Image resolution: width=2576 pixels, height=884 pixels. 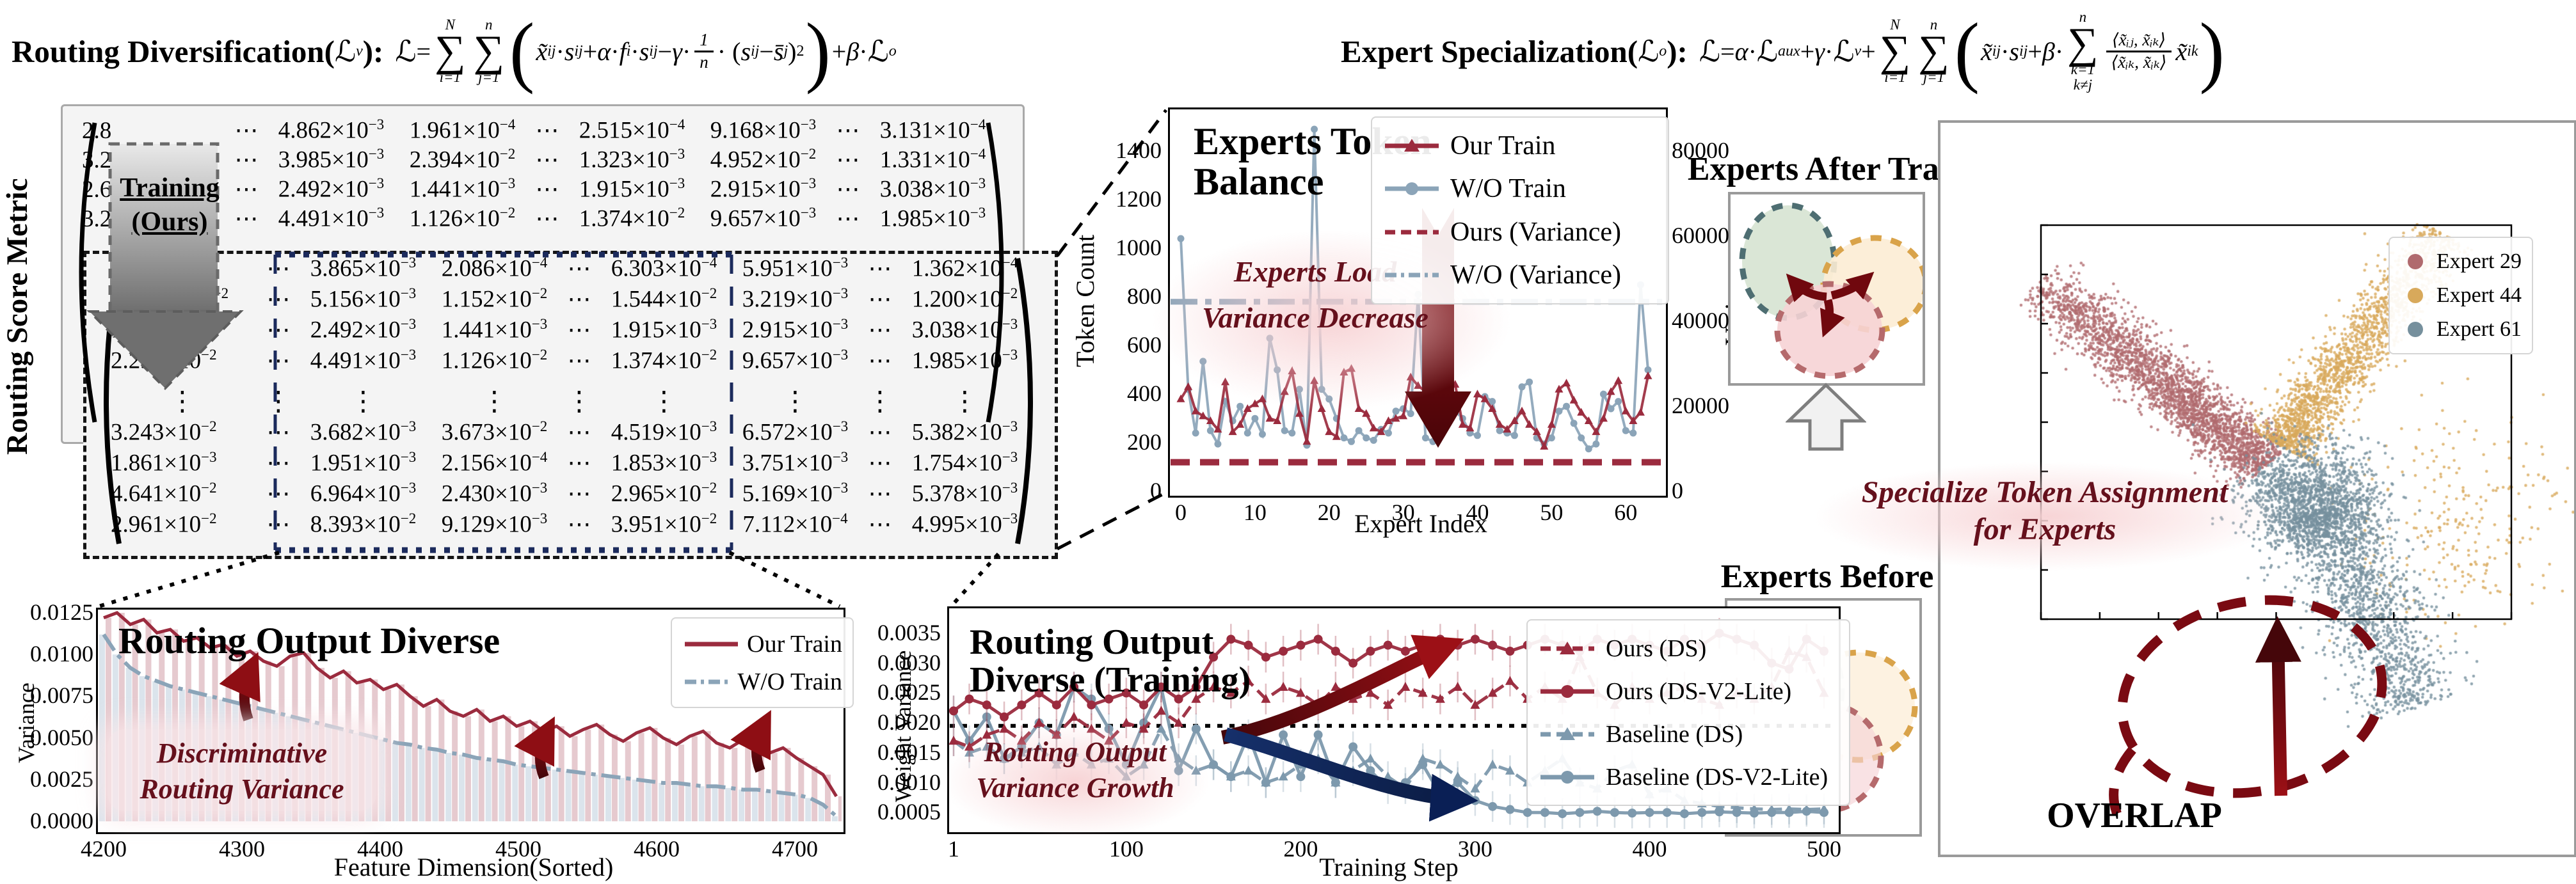 What do you see at coordinates (165, 266) in the screenshot?
I see `training-ours-arrow` at bounding box center [165, 266].